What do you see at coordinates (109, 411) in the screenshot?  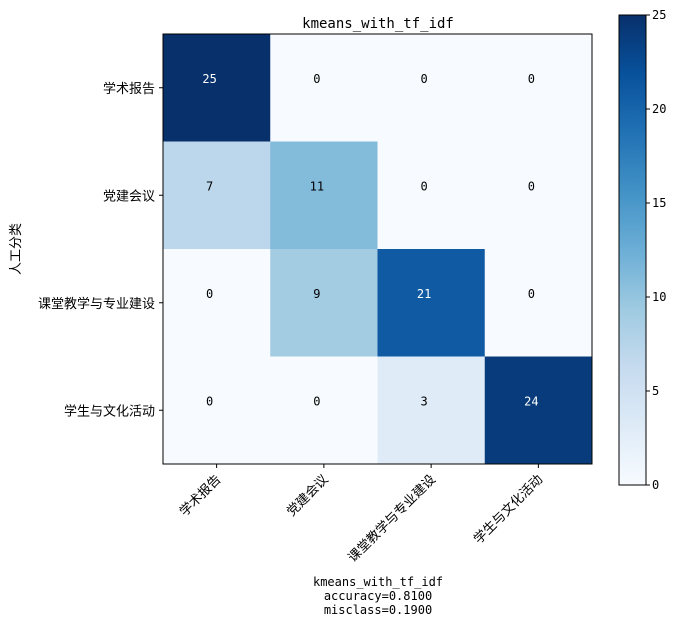 I see `y-tick-label: 学生与文化活动` at bounding box center [109, 411].